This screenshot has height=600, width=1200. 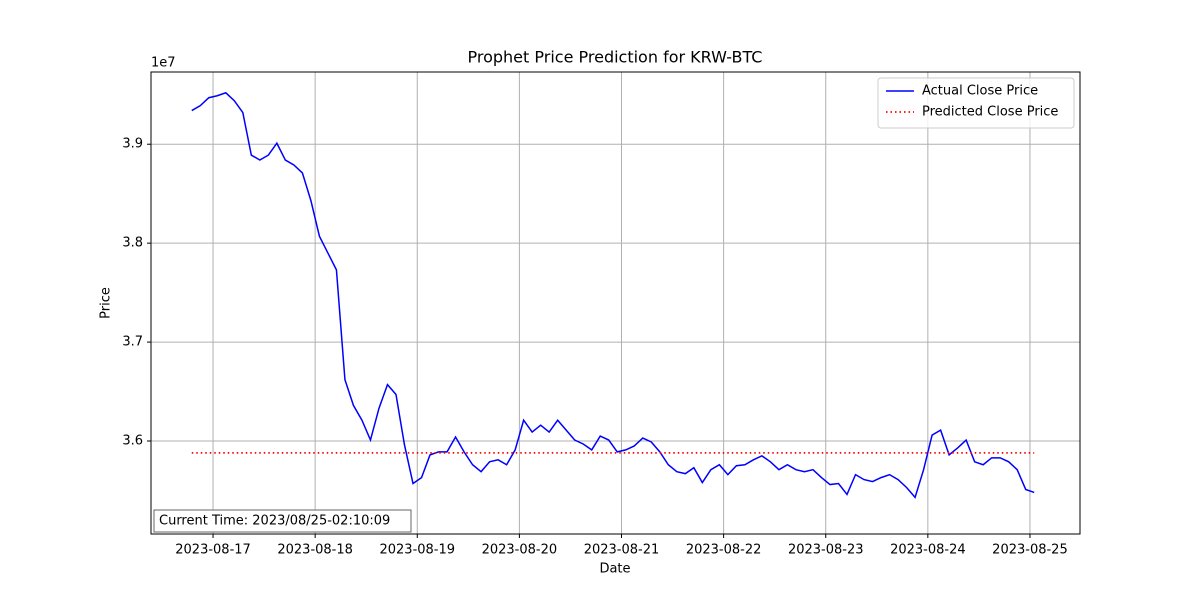 I want to click on x-tick-label: 2023-08-19, so click(x=417, y=550).